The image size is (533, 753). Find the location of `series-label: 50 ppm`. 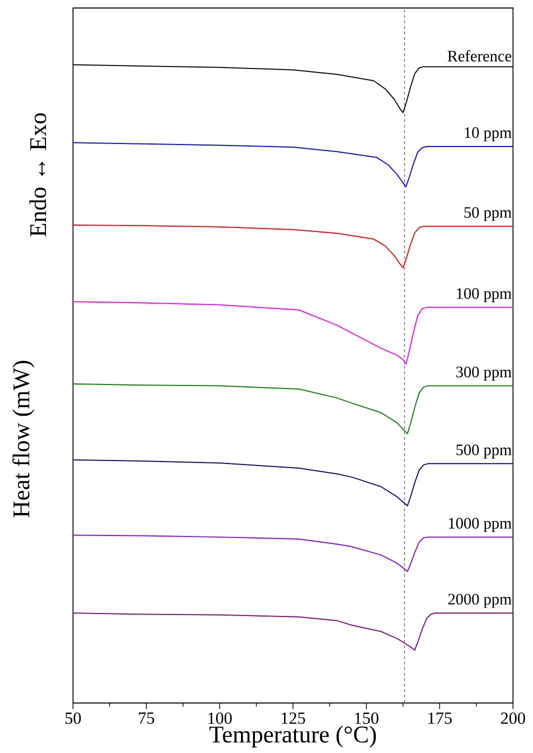

series-label: 50 ppm is located at coordinates (488, 214).